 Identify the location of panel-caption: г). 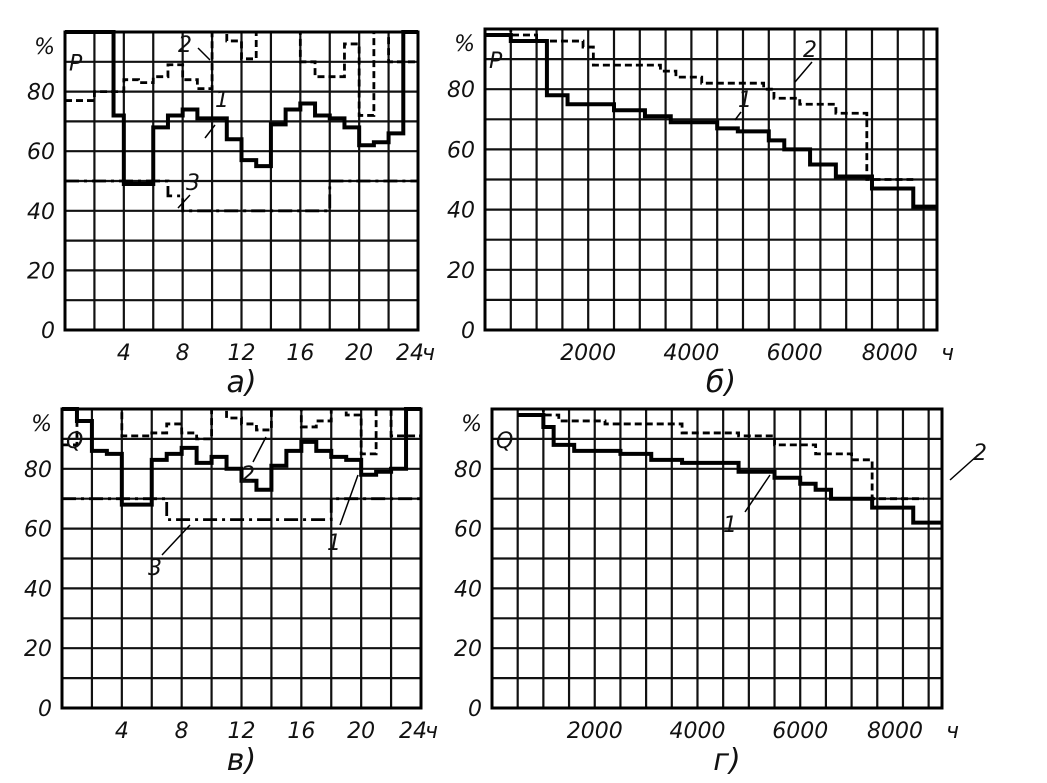
(726, 760).